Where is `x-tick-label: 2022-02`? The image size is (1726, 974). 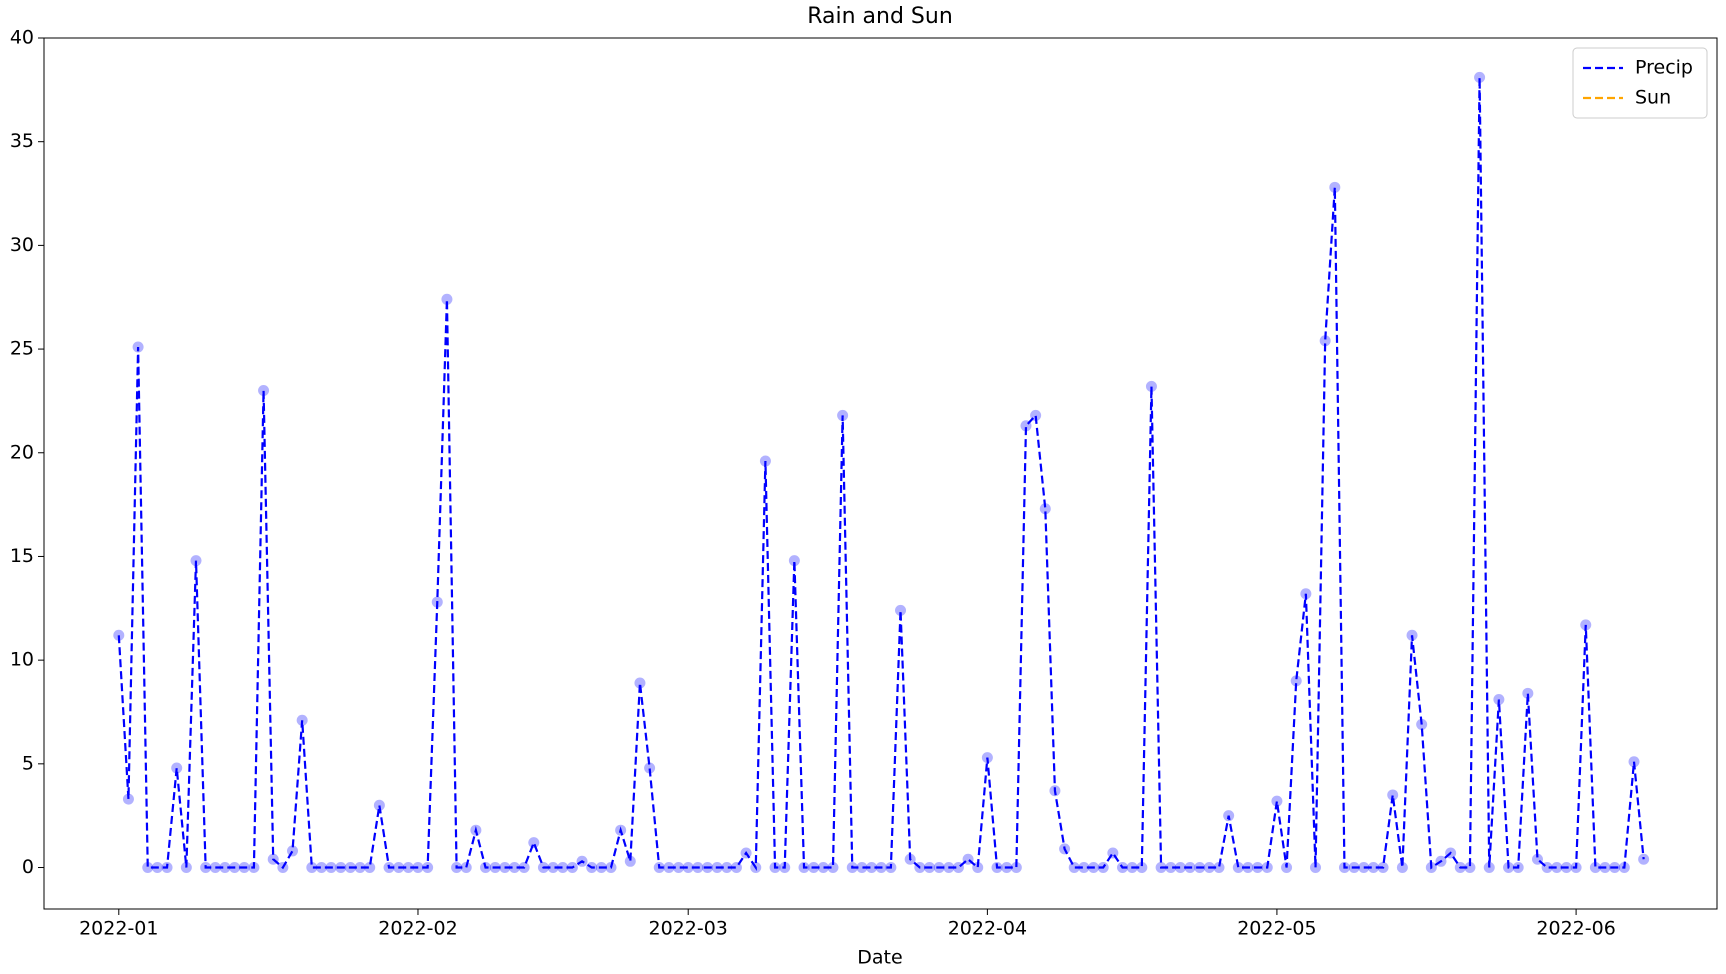 x-tick-label: 2022-02 is located at coordinates (417, 929).